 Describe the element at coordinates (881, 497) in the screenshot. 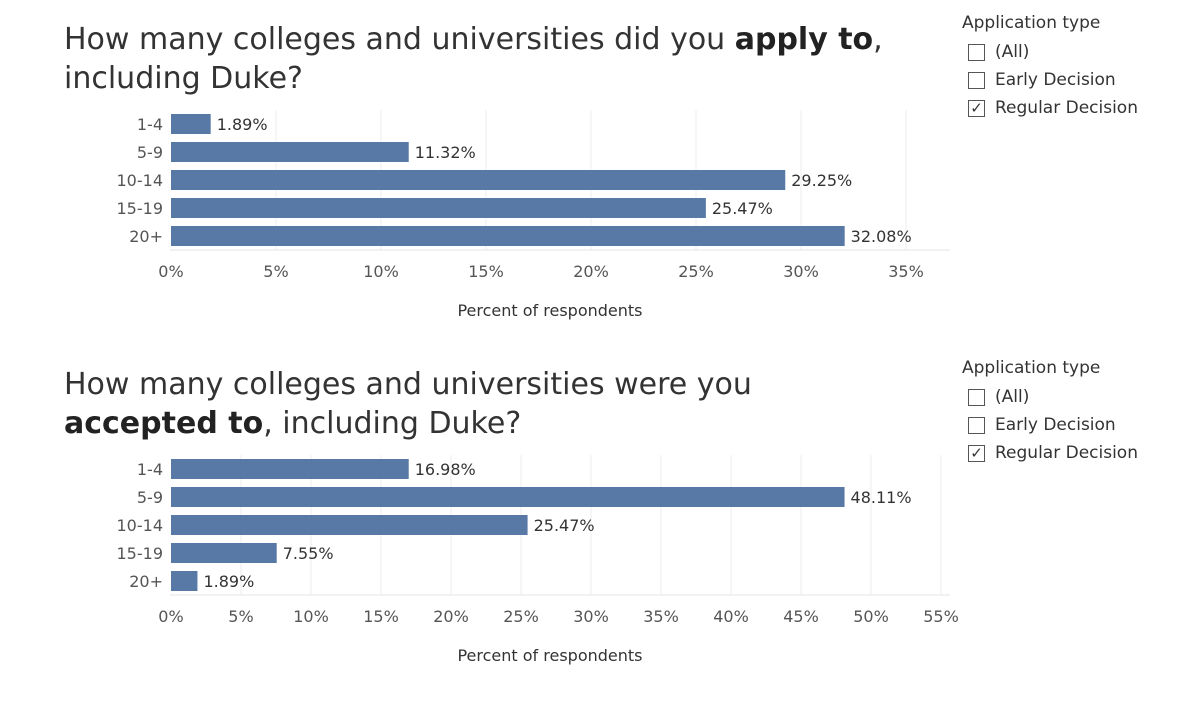

I see `data-label: 48.11%` at that location.